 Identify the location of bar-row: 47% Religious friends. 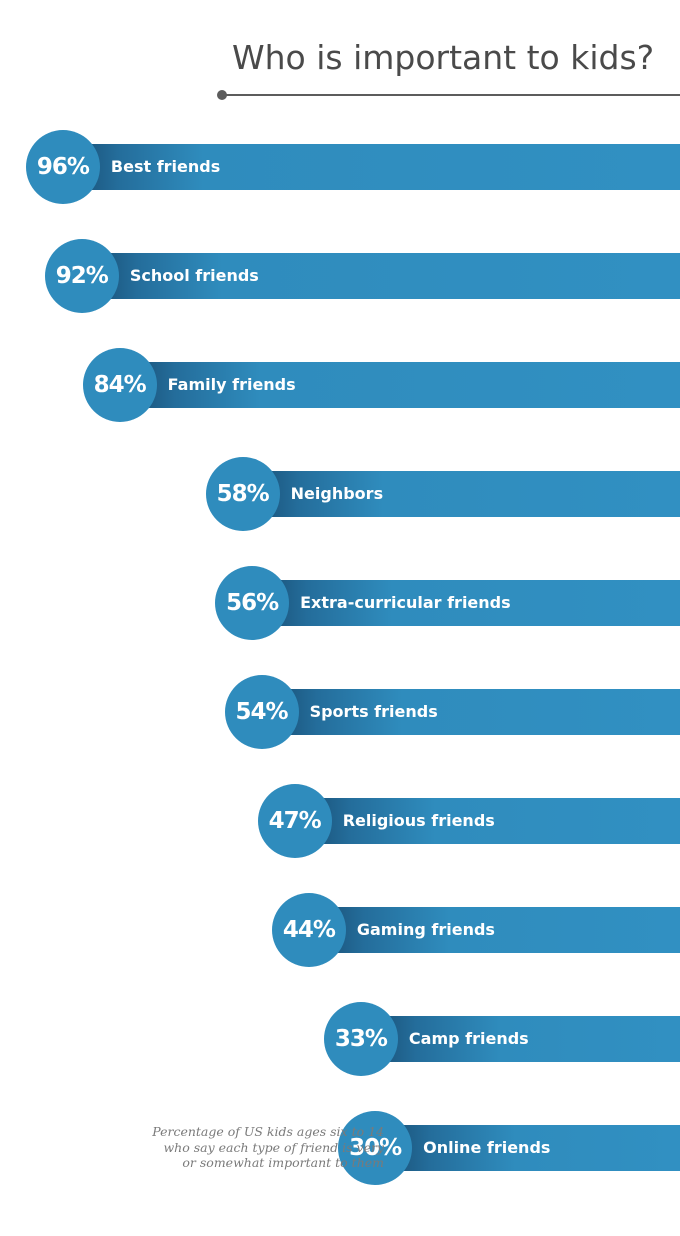
(340, 821).